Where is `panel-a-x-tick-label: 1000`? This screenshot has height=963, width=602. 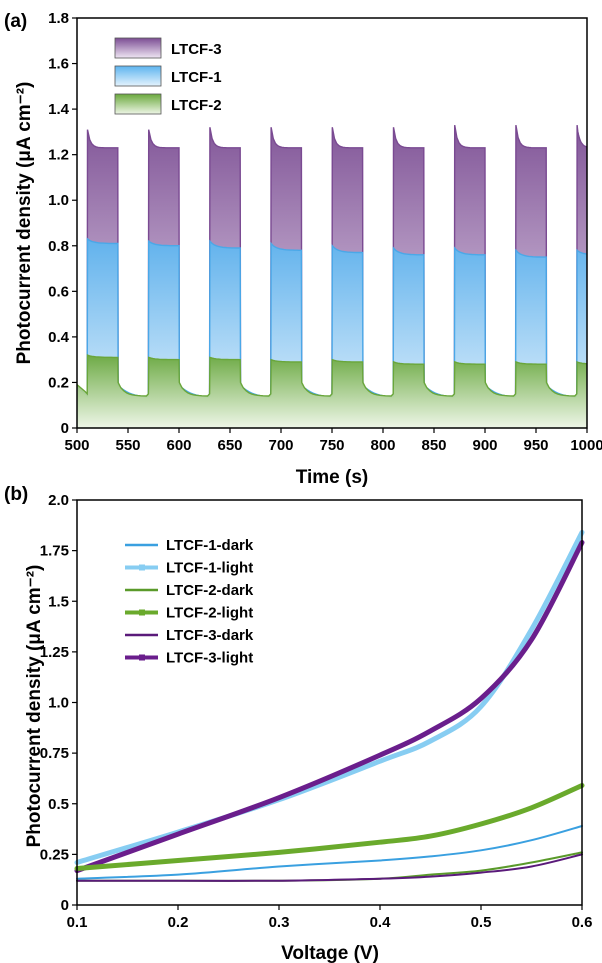 panel-a-x-tick-label: 1000 is located at coordinates (586, 445).